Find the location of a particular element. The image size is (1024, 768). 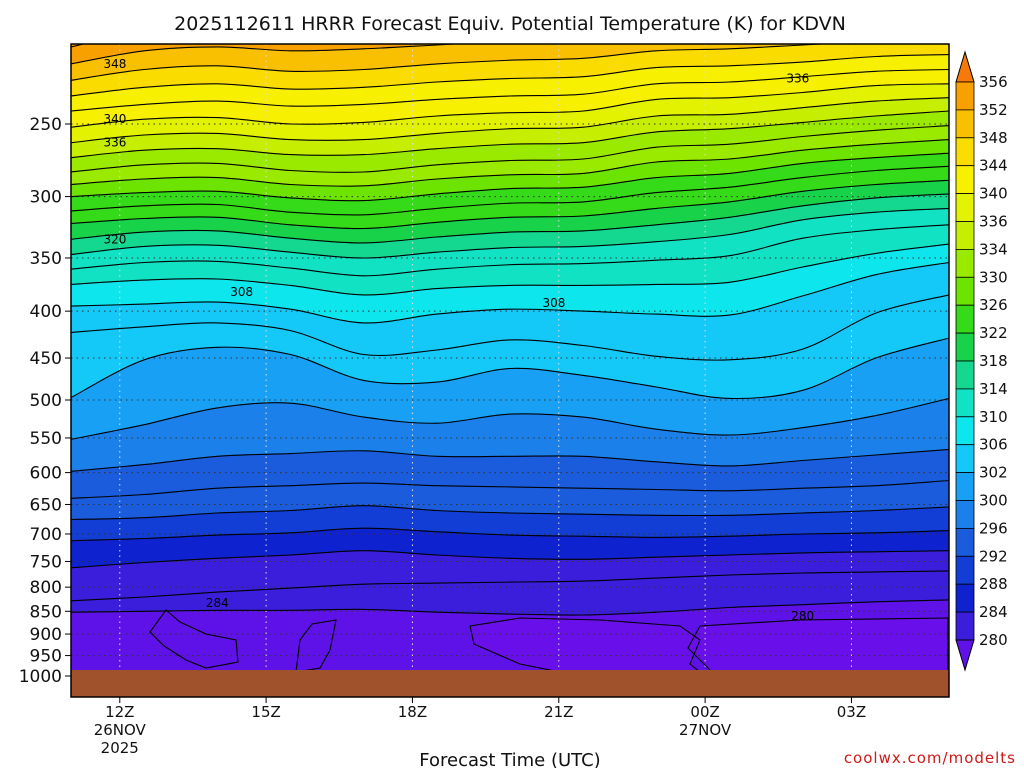

colorbar-label: 334 is located at coordinates (993, 249).